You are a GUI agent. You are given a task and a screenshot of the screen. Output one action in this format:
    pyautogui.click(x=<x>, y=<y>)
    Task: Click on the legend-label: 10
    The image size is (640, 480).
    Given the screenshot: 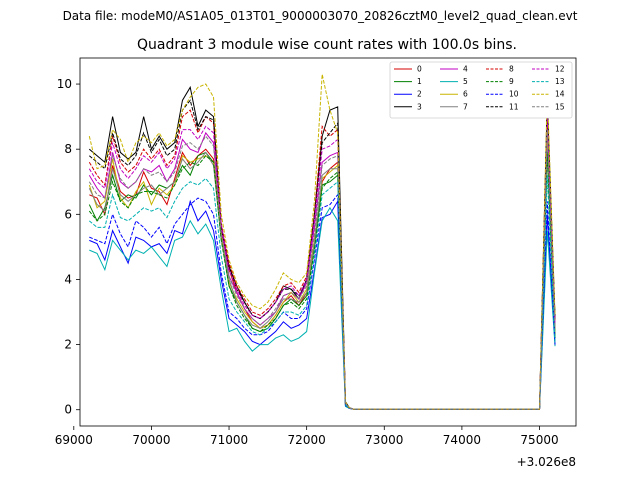 What is the action you would take?
    pyautogui.click(x=514, y=94)
    